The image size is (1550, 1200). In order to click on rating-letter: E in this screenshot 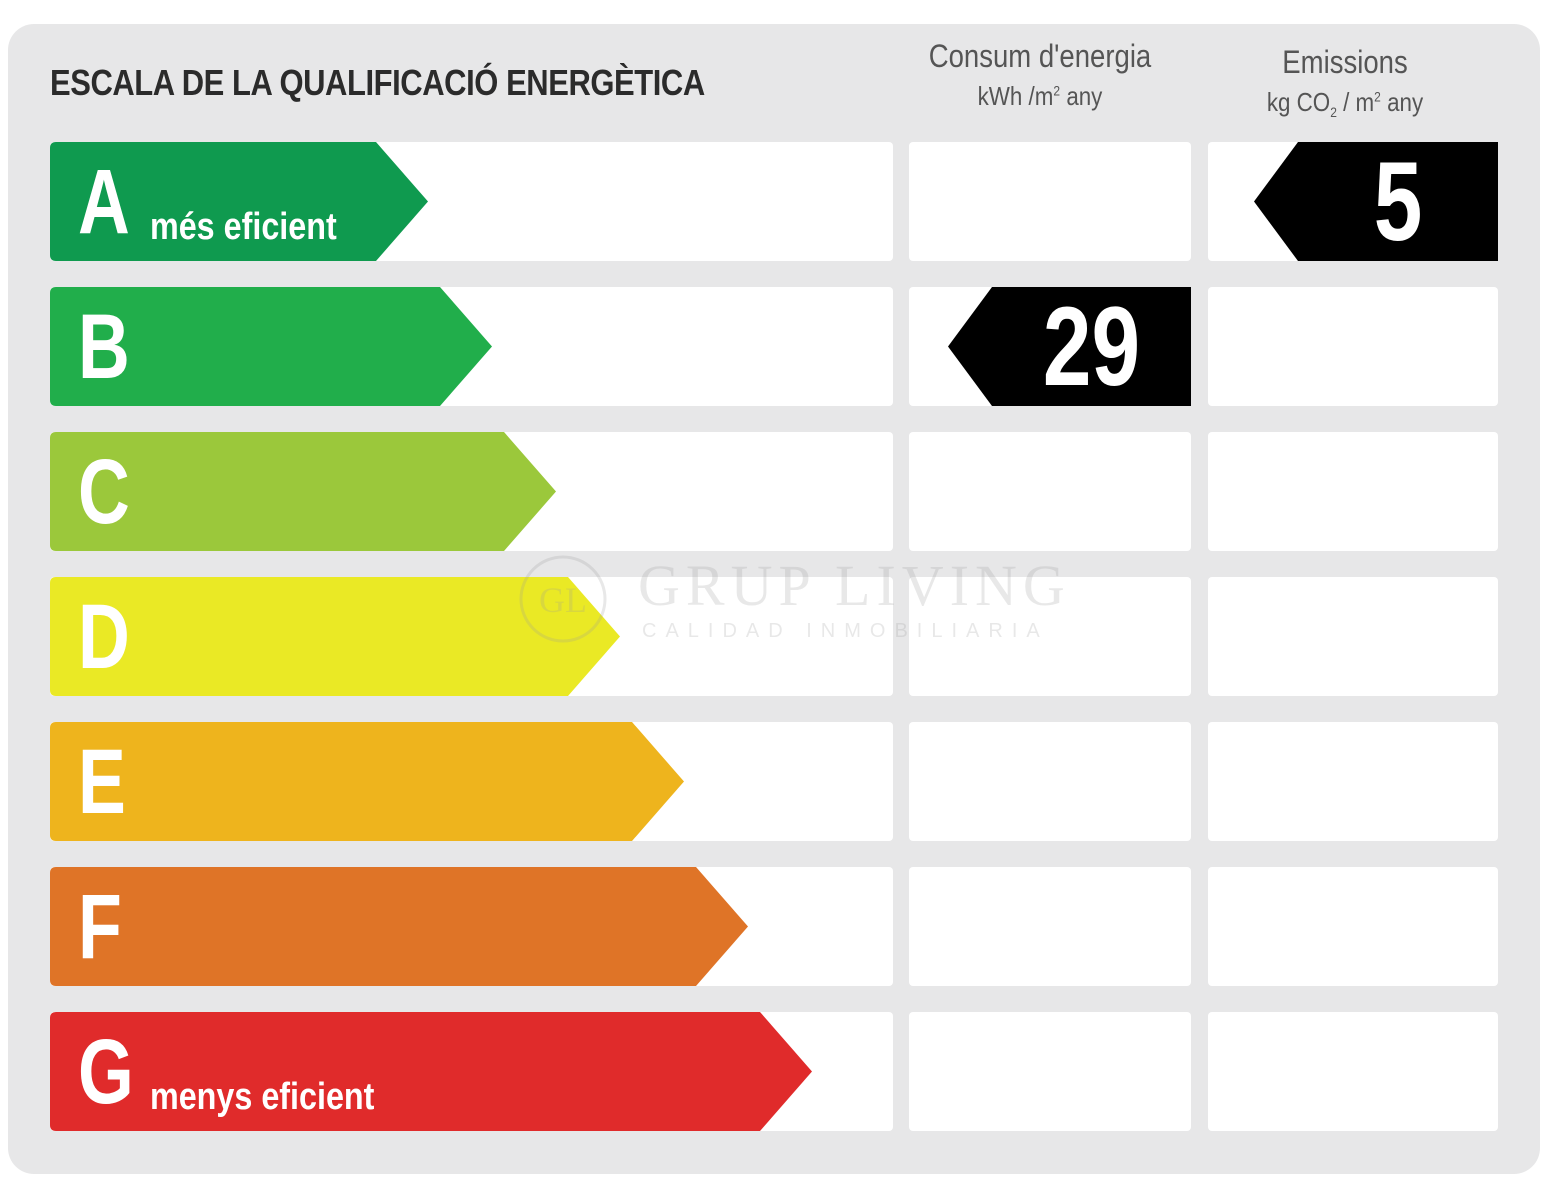, I will do `click(102, 782)`.